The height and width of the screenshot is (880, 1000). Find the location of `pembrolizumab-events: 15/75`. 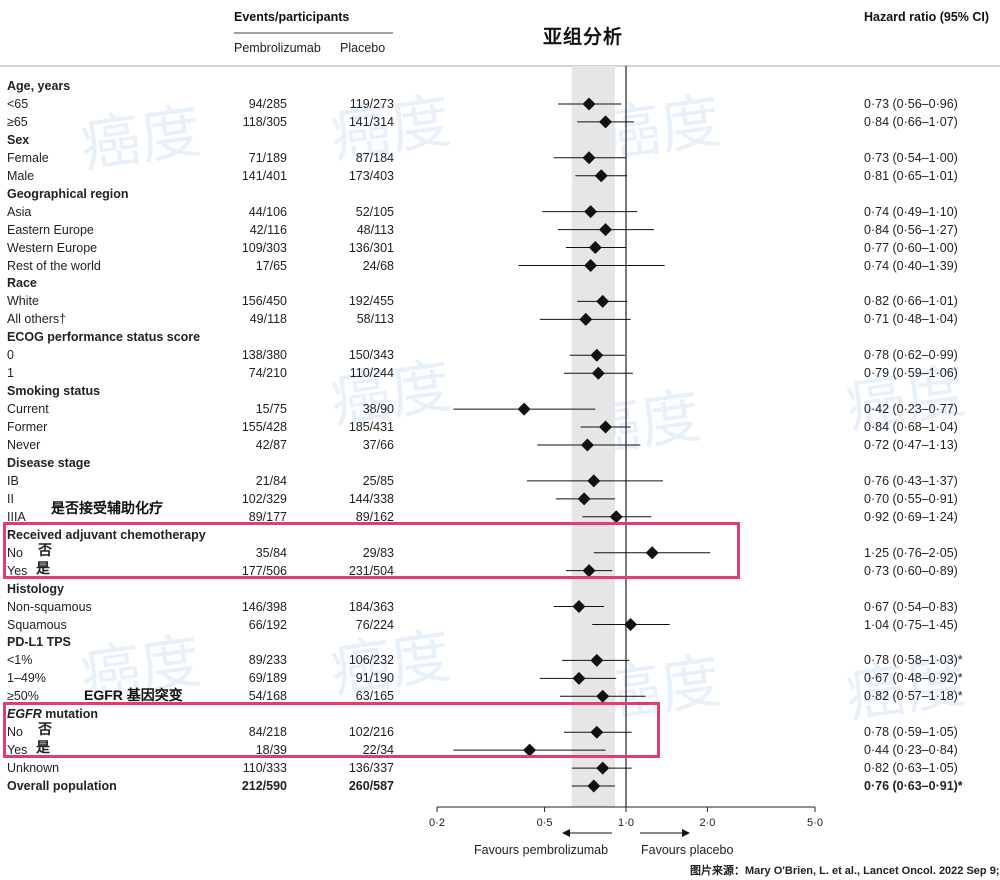

pembrolizumab-events: 15/75 is located at coordinates (271, 409).